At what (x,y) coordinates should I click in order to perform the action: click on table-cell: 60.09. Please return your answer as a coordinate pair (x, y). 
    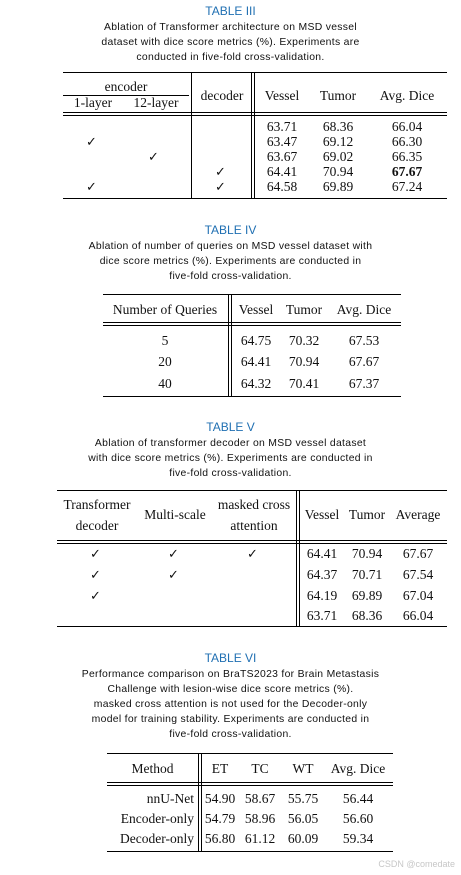
    Looking at the image, I should click on (303, 838).